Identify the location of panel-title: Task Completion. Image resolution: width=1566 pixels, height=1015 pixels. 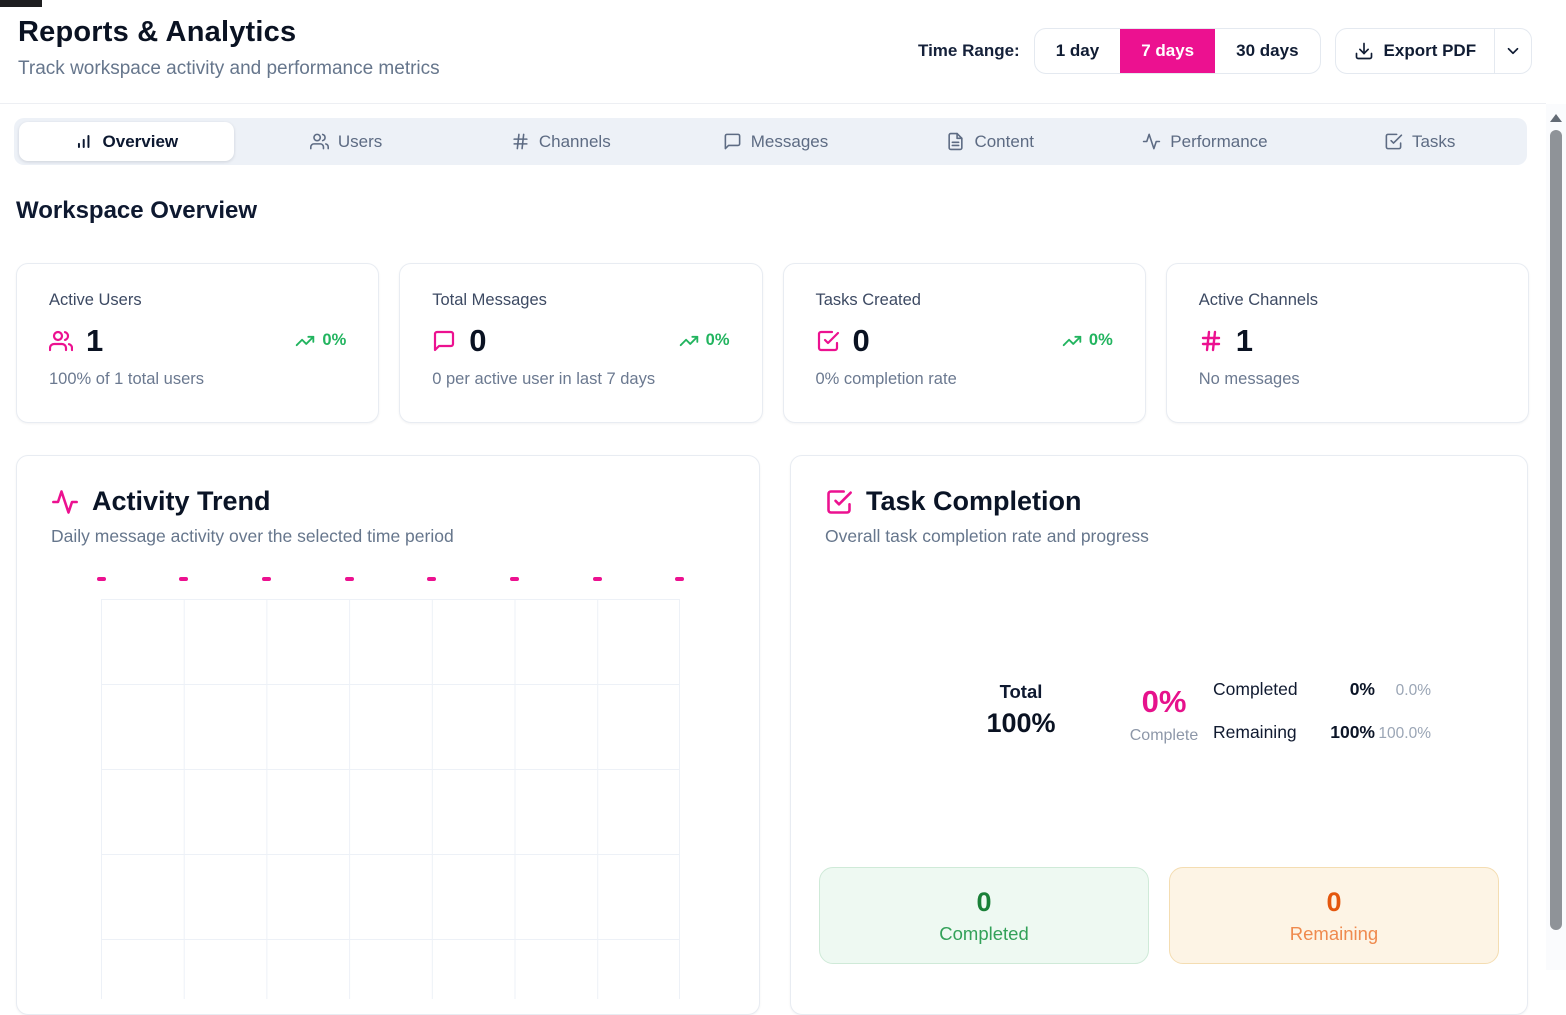
(974, 501).